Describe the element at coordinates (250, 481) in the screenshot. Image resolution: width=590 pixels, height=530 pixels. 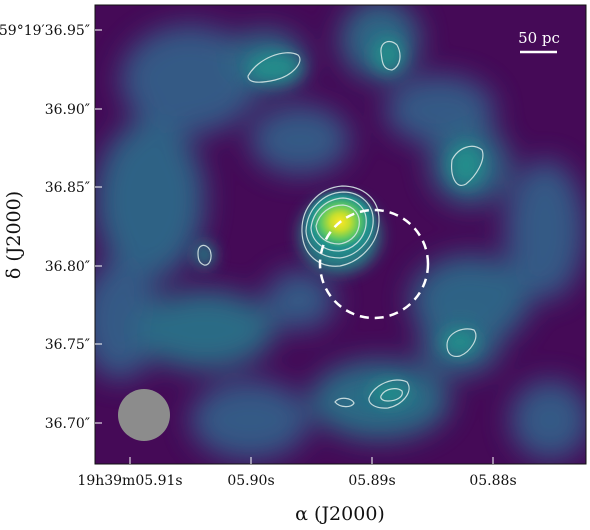
I see `x-tick-label: 05.90s` at that location.